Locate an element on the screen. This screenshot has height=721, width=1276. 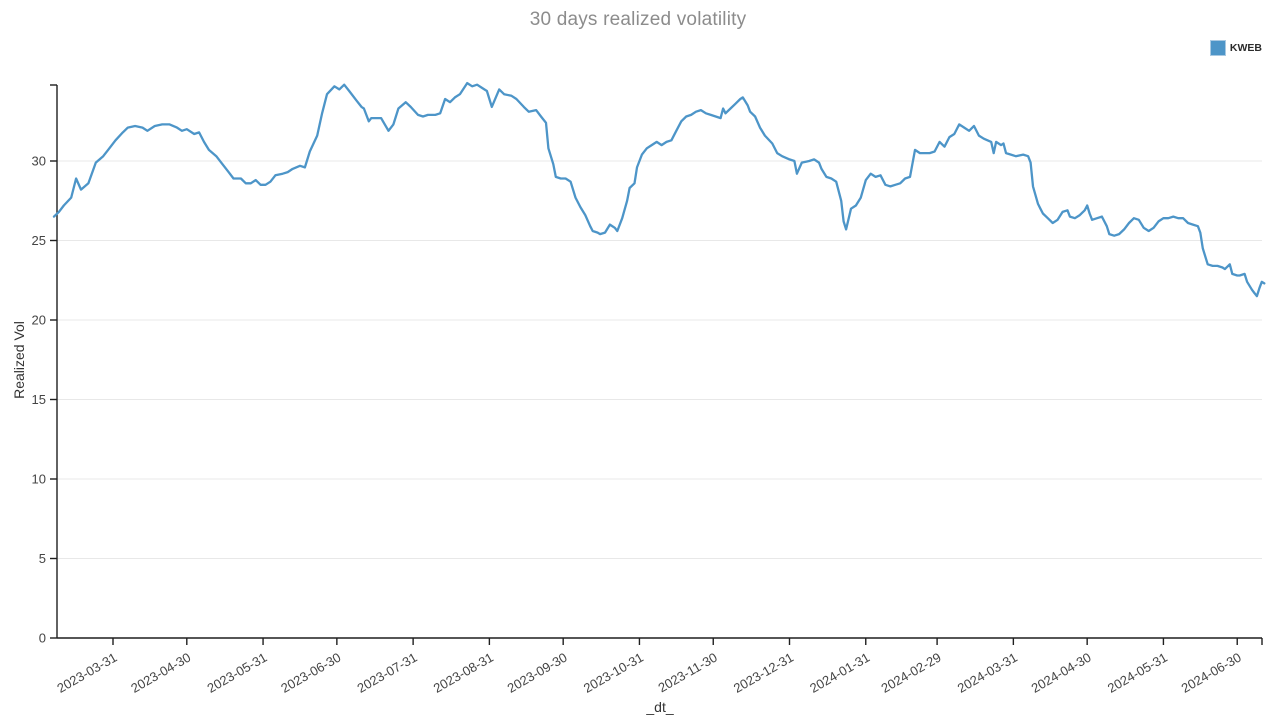
y-tick-label-10: 10 is located at coordinates (39, 479).